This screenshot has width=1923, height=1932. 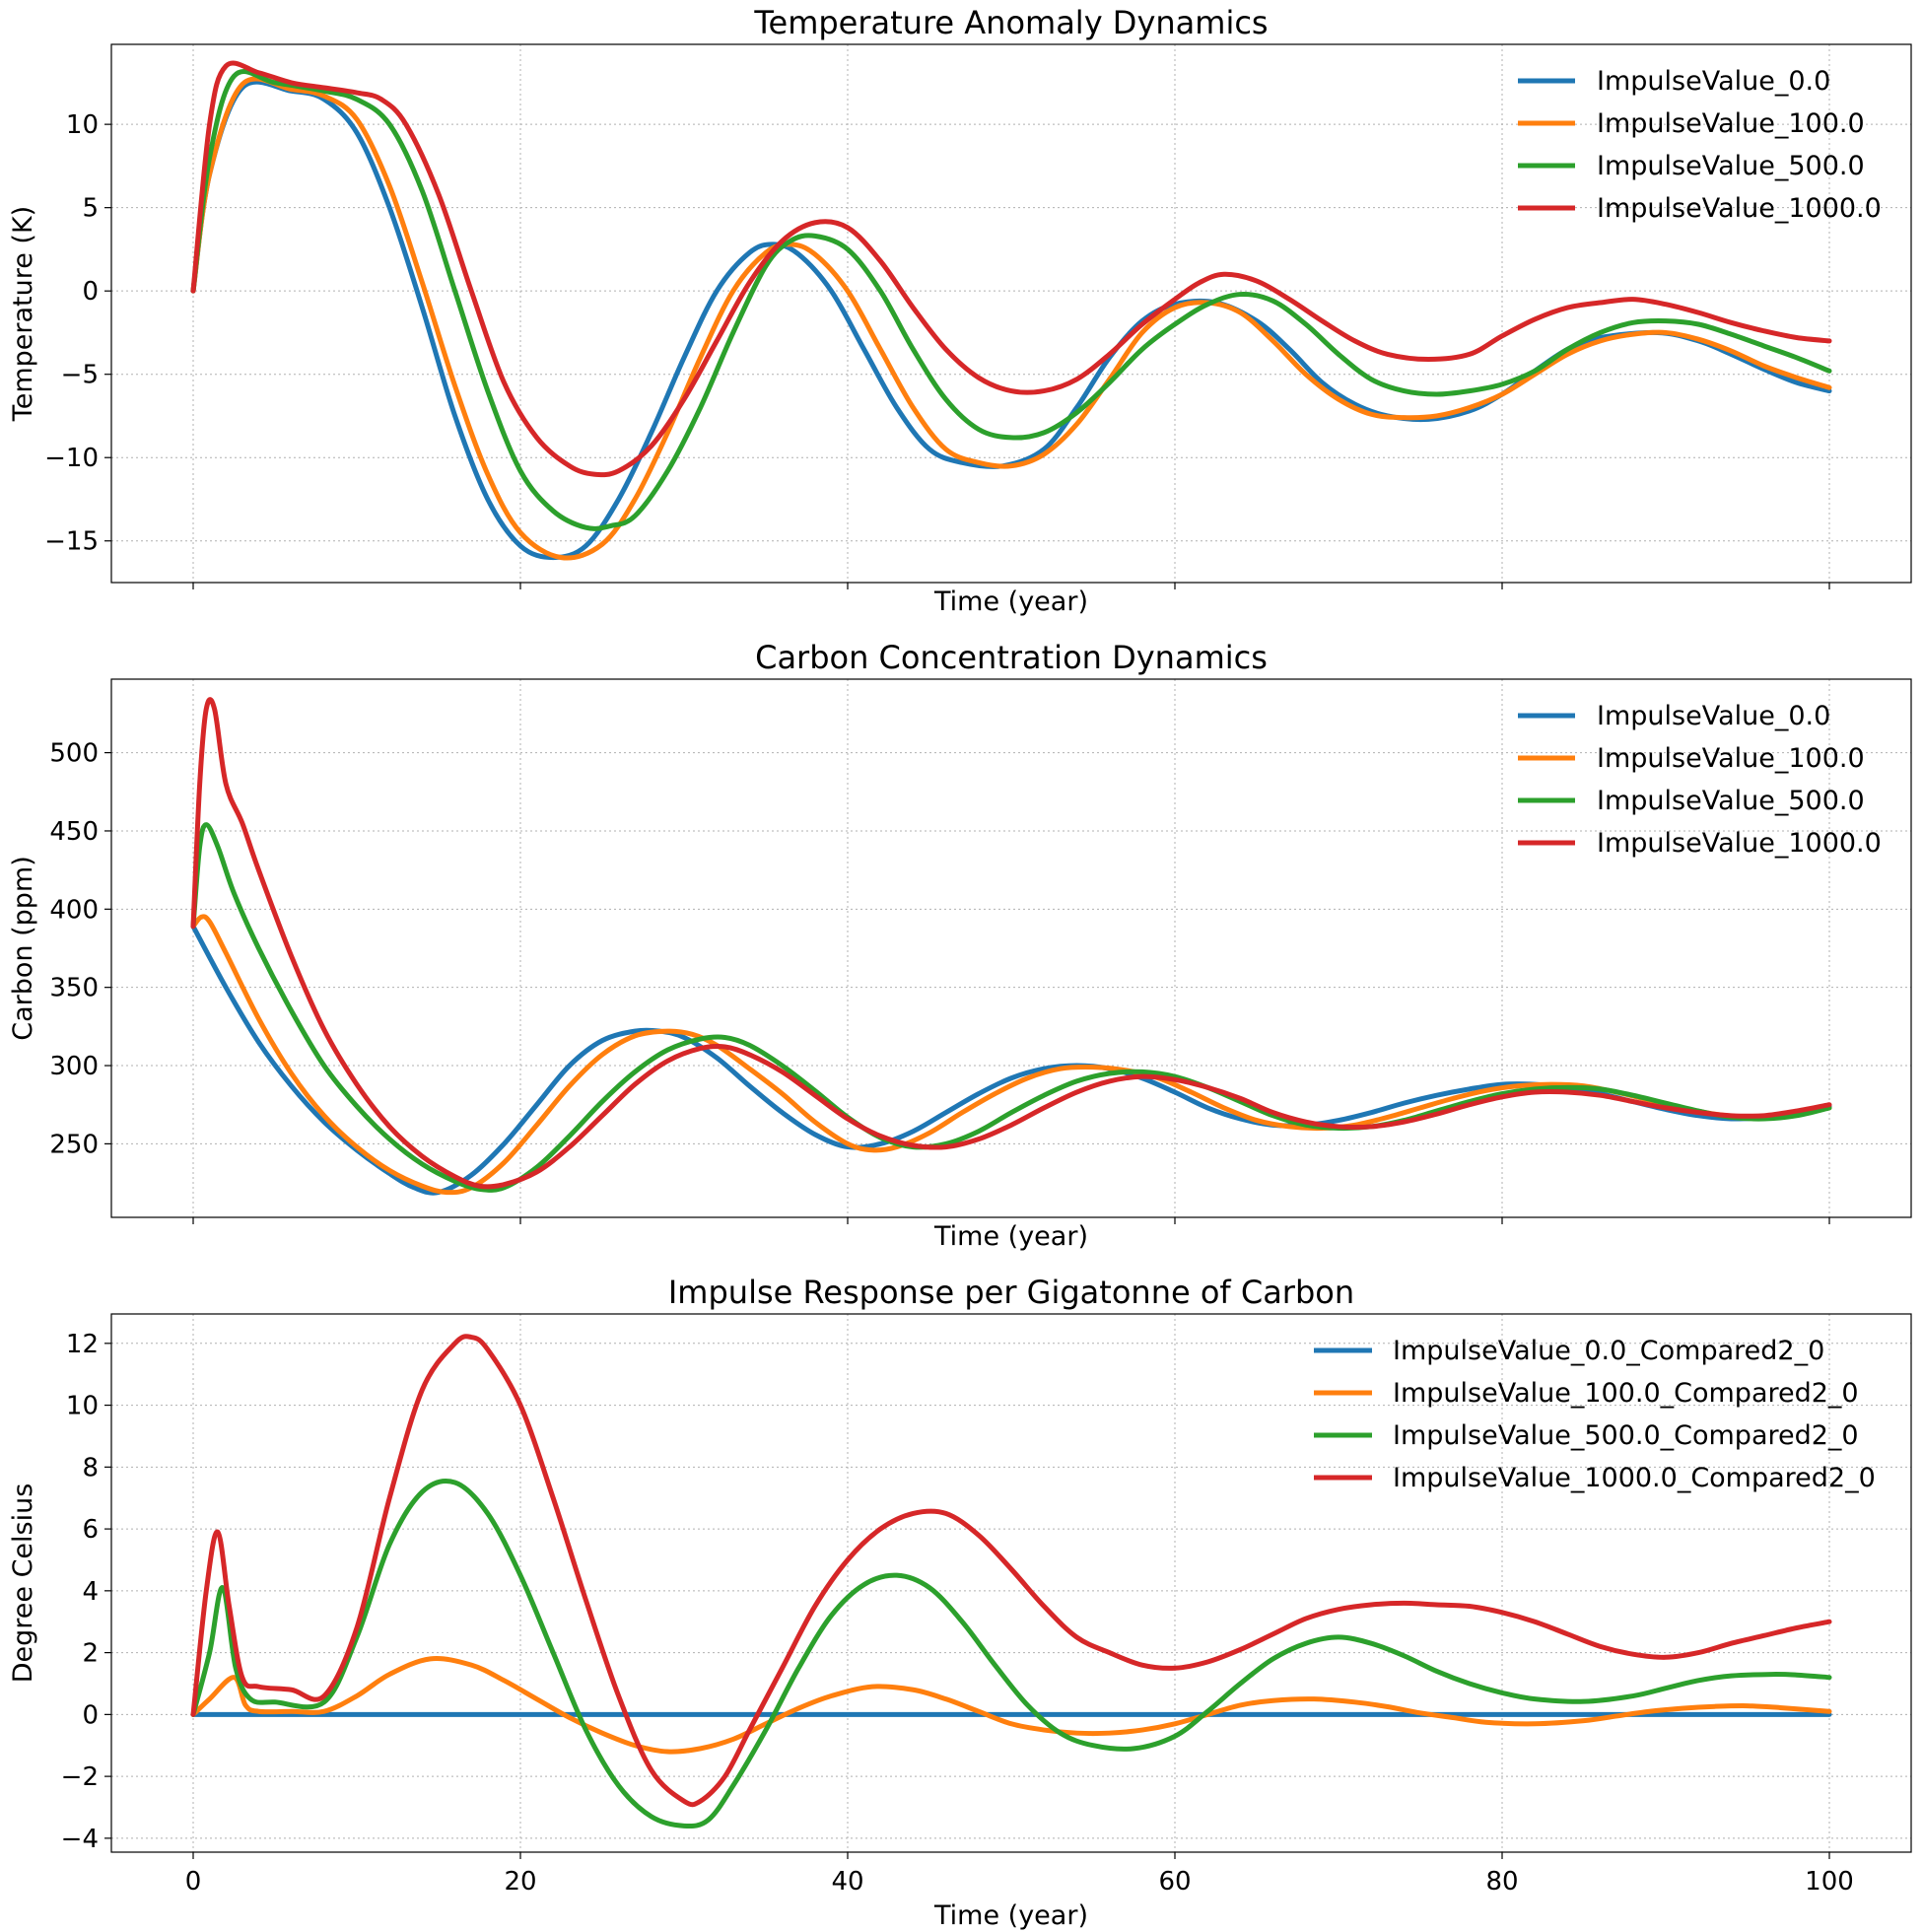 What do you see at coordinates (90, 1530) in the screenshot?
I see `impulse-response-y-tick-label: 6` at bounding box center [90, 1530].